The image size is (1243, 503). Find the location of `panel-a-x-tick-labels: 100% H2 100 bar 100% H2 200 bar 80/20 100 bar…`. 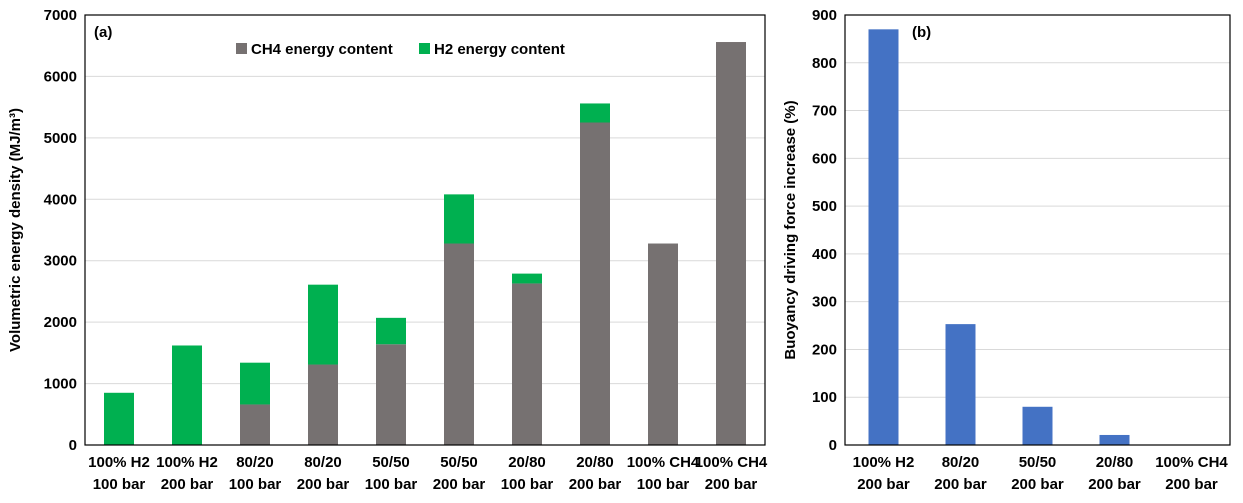

panel-a-x-tick-labels: 100% H2 100 bar 100% H2 200 bar 80/20 100 bar… is located at coordinates (428, 473).